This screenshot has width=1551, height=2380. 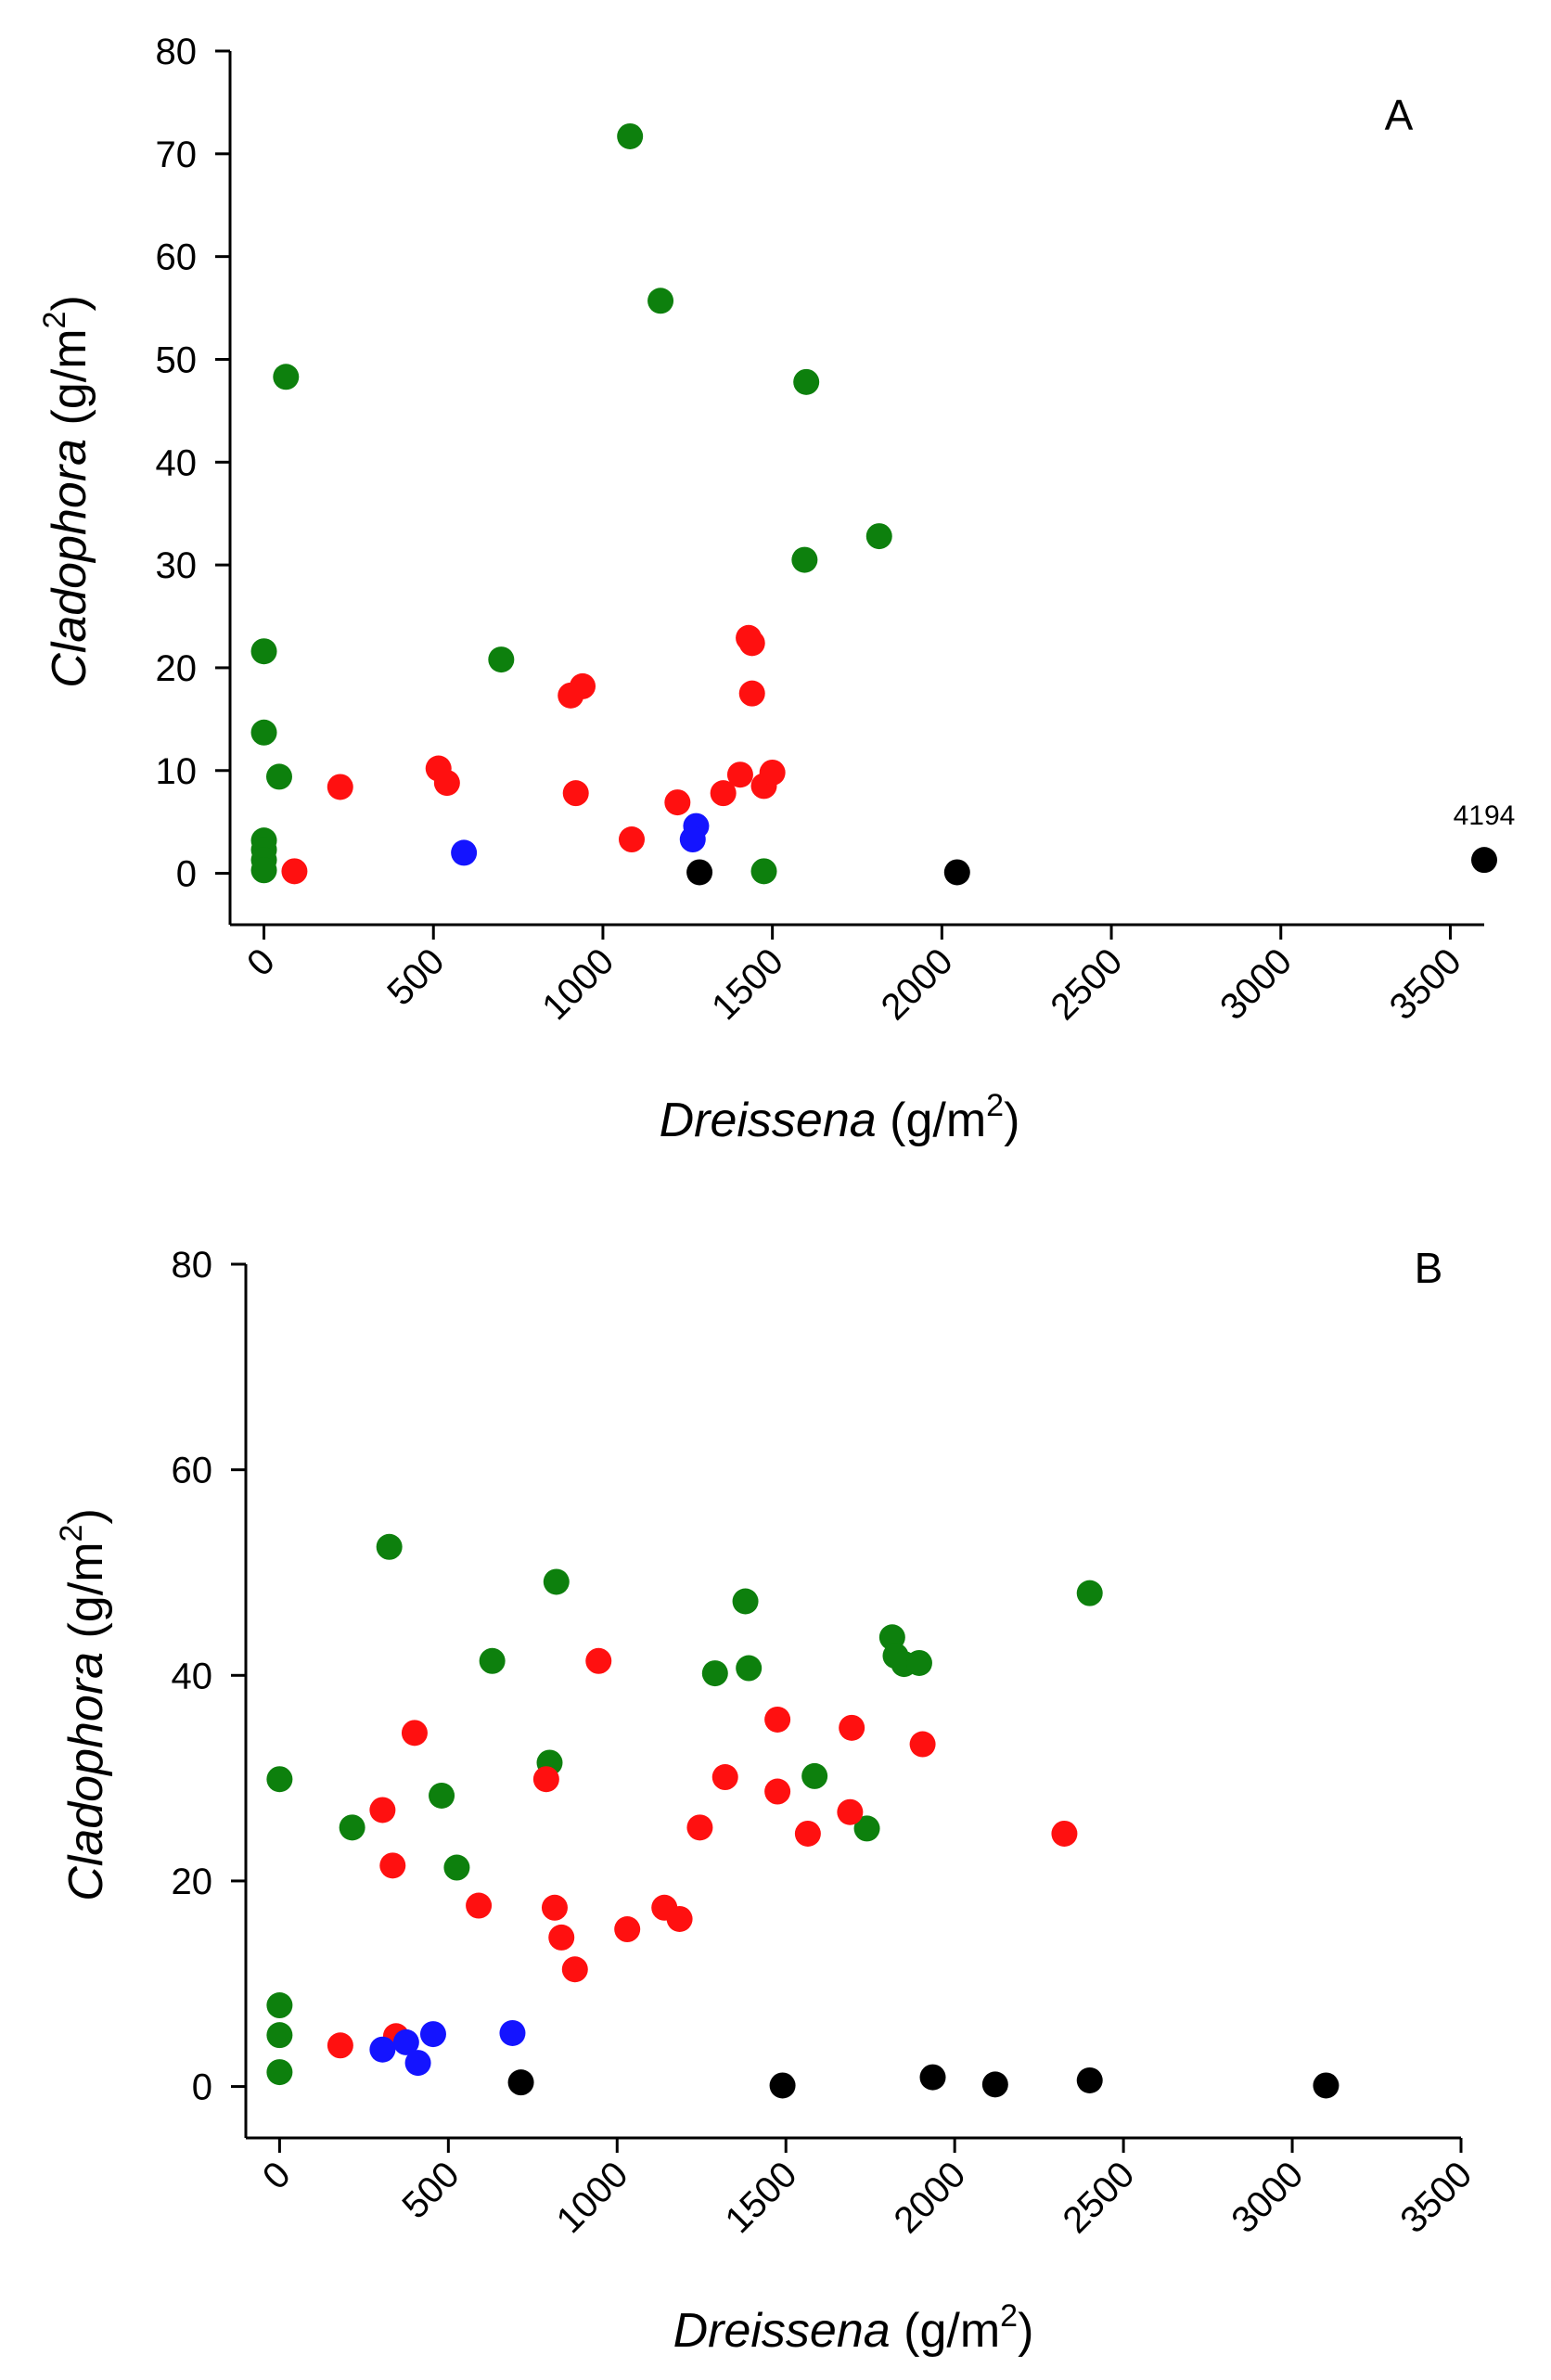 What do you see at coordinates (177, 668) in the screenshot?
I see `y-tick-label-a: 20` at bounding box center [177, 668].